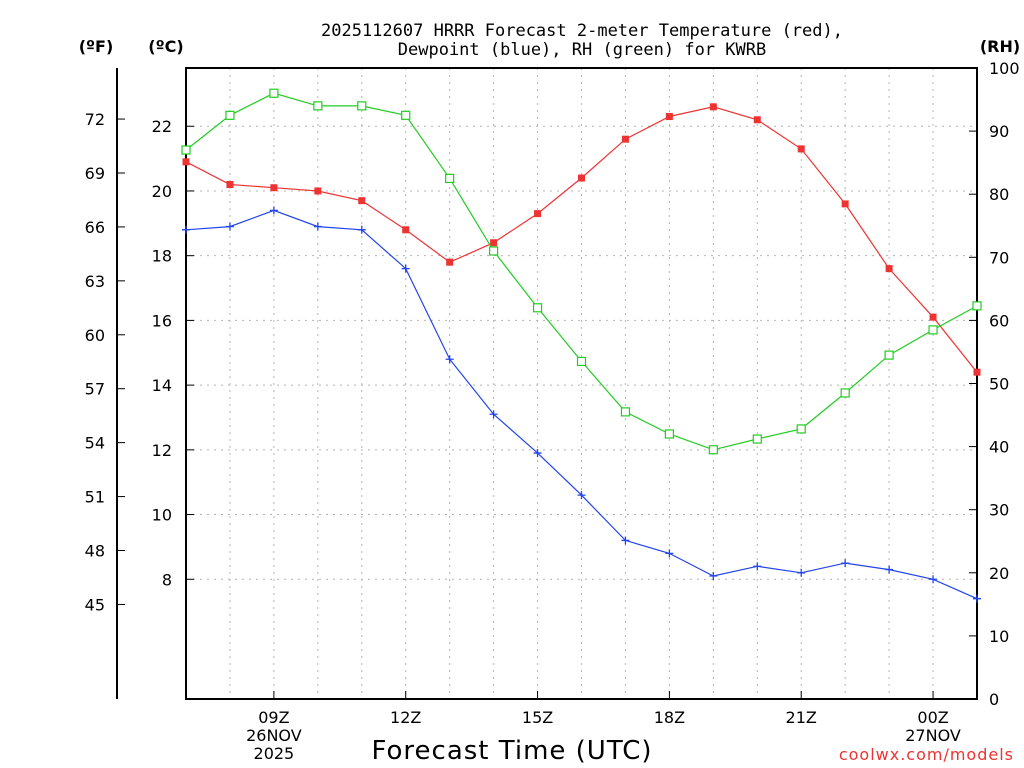  Describe the element at coordinates (511, 751) in the screenshot. I see `x-axis-title: Forecast Time (UTC)` at that location.